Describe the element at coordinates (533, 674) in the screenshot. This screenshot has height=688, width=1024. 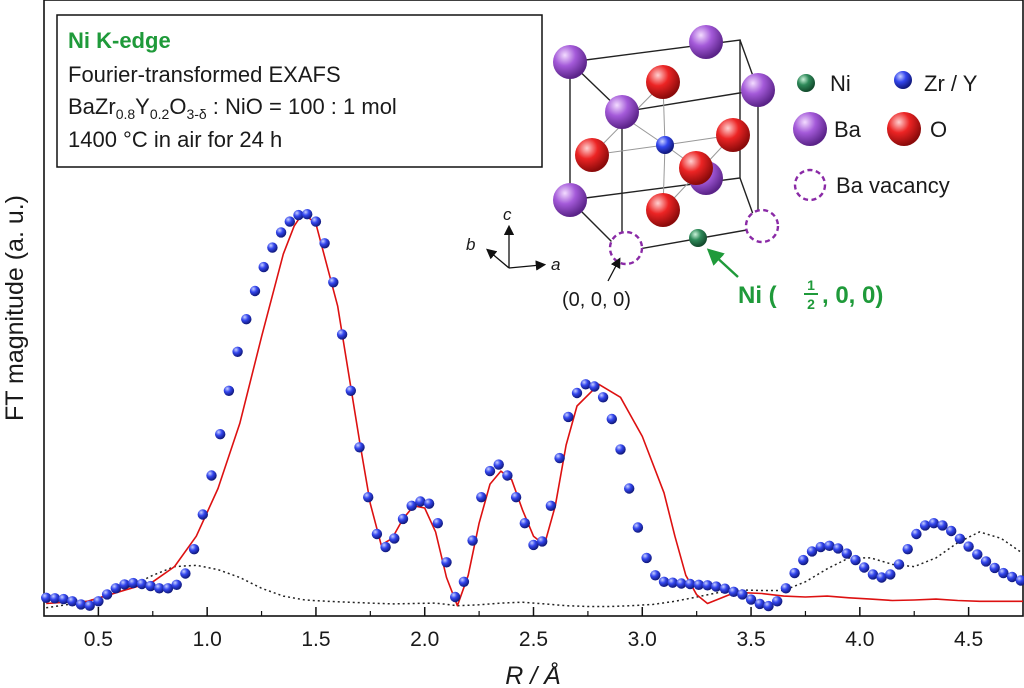
I see `x-axis-label: R / Å` at that location.